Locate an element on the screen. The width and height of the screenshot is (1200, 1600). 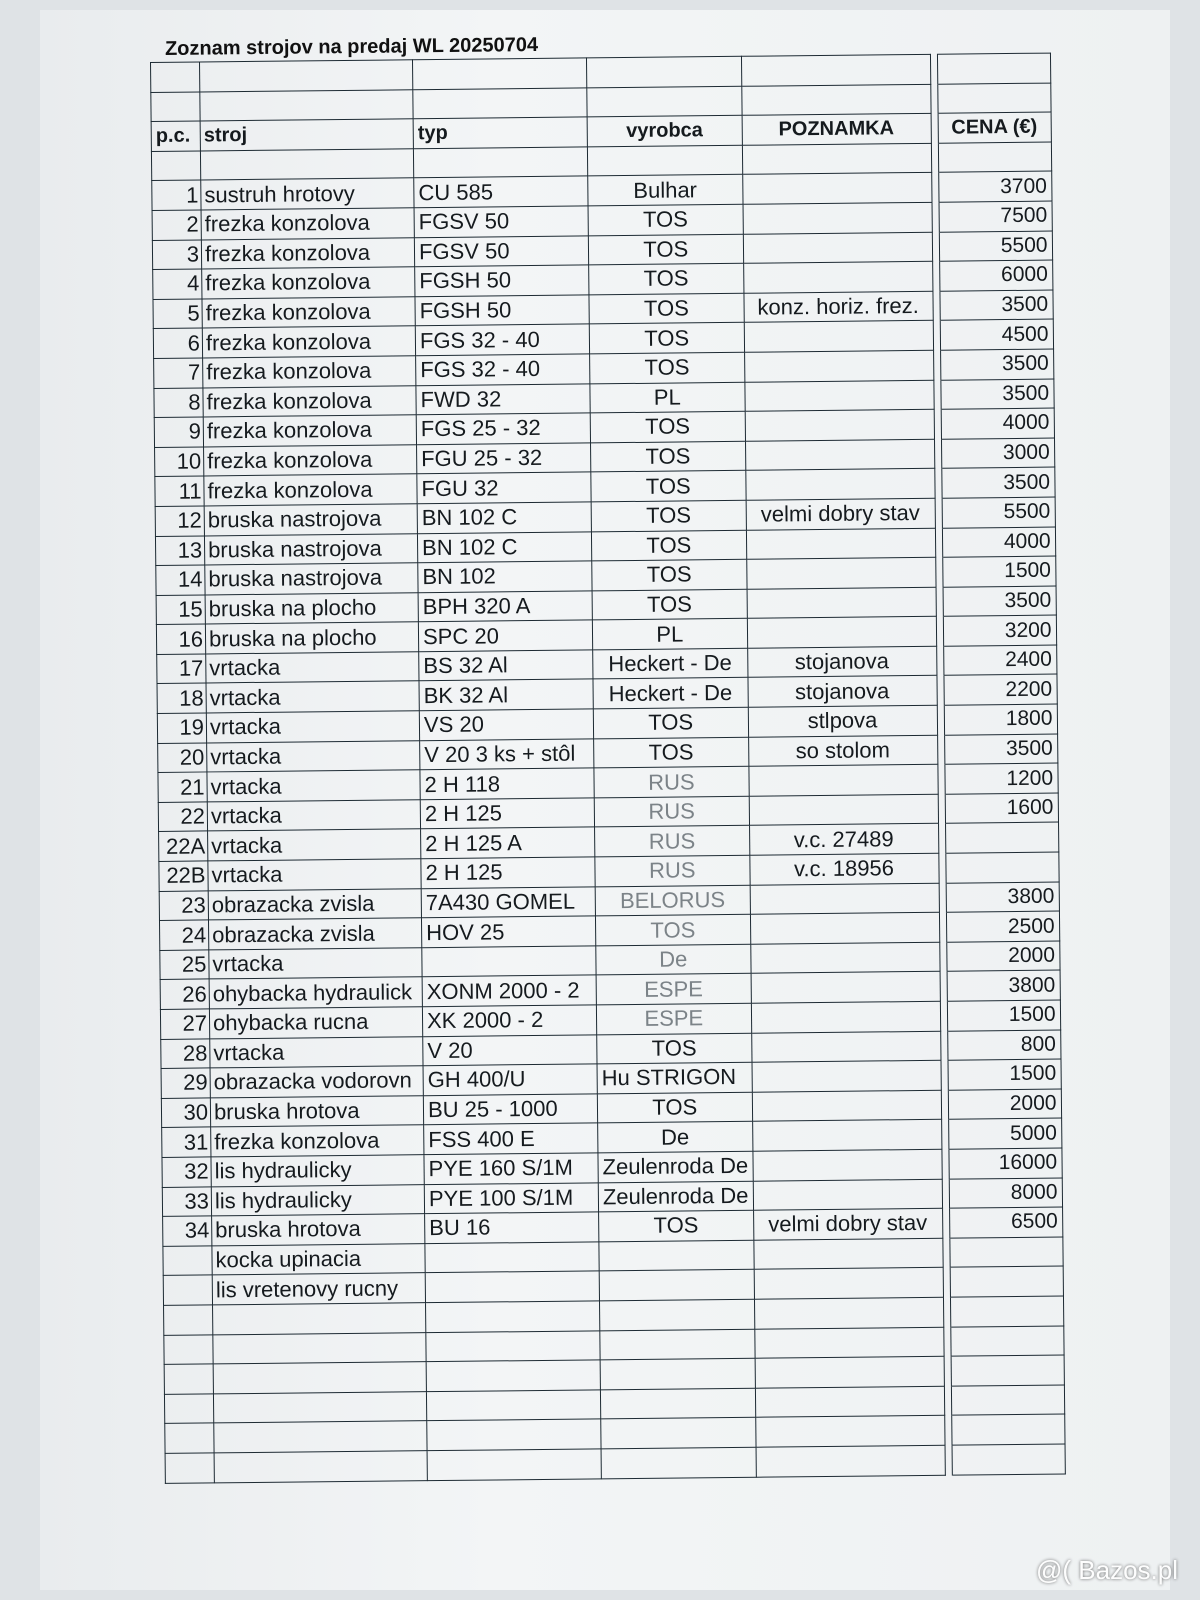
cell-pc: 29 is located at coordinates (186, 1083).